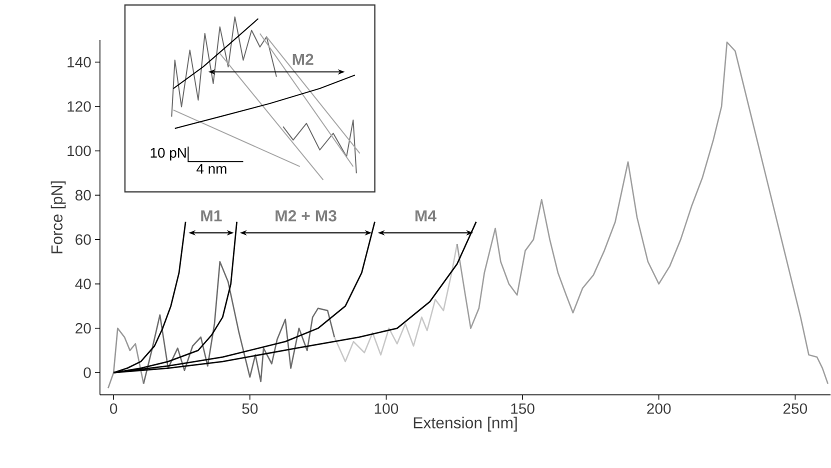  I want to click on y-tick-label: 140, so click(79, 62).